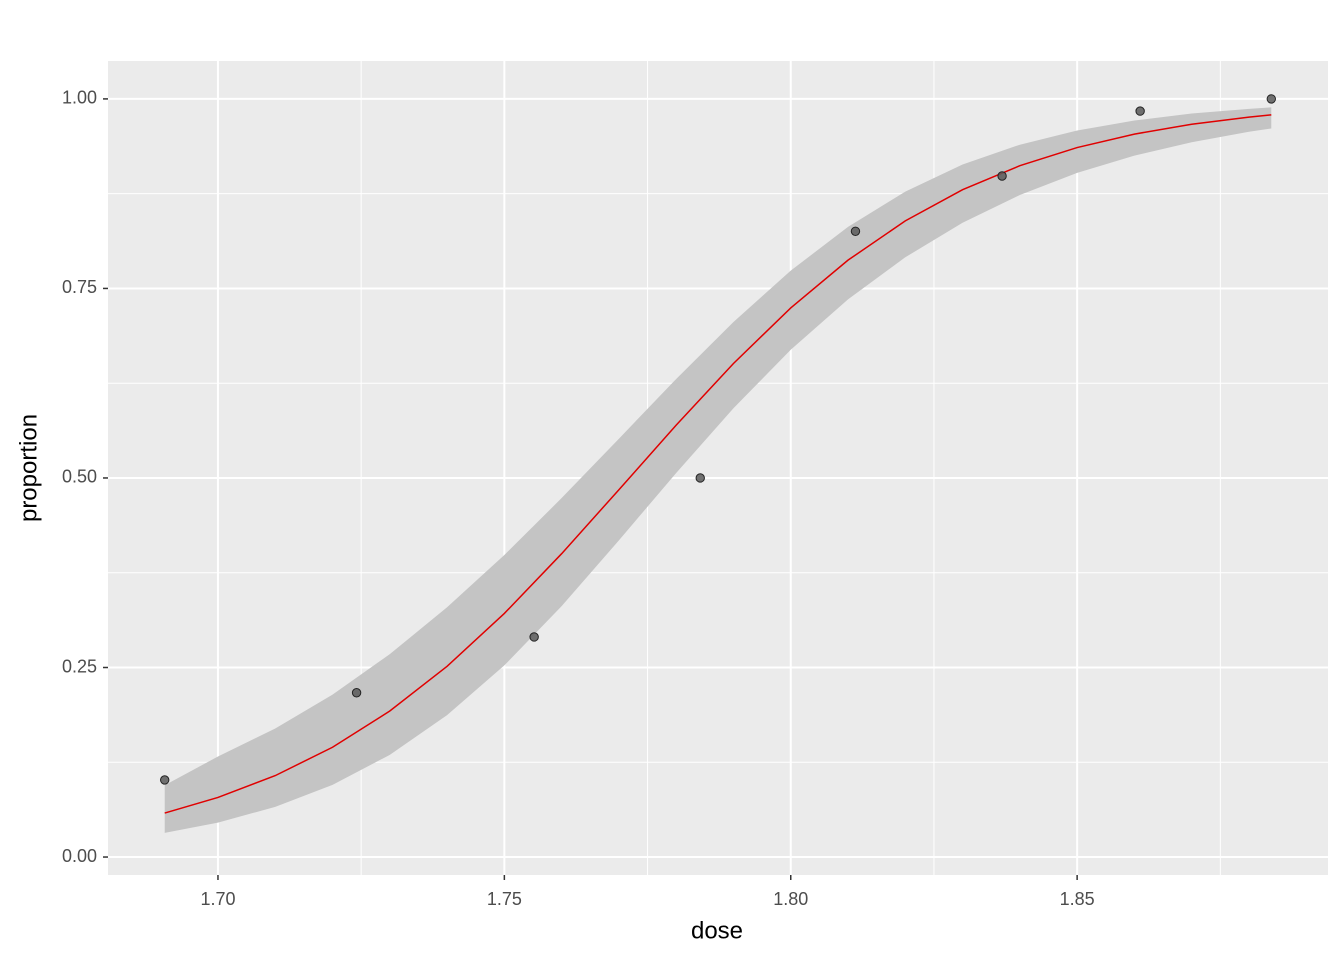  What do you see at coordinates (217, 899) in the screenshot?
I see `x-tick-label: 1.70` at bounding box center [217, 899].